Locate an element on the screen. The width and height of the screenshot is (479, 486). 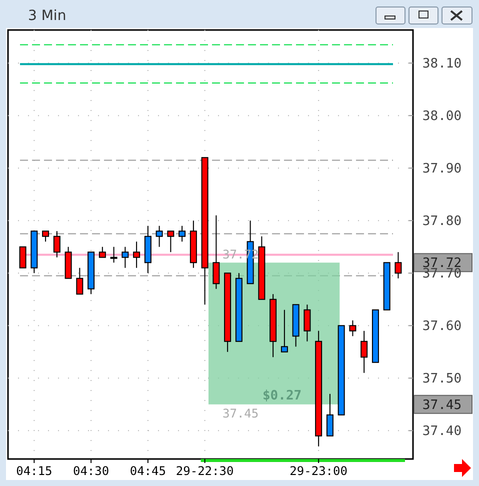
annotation: 37.45 is located at coordinates (240, 413).